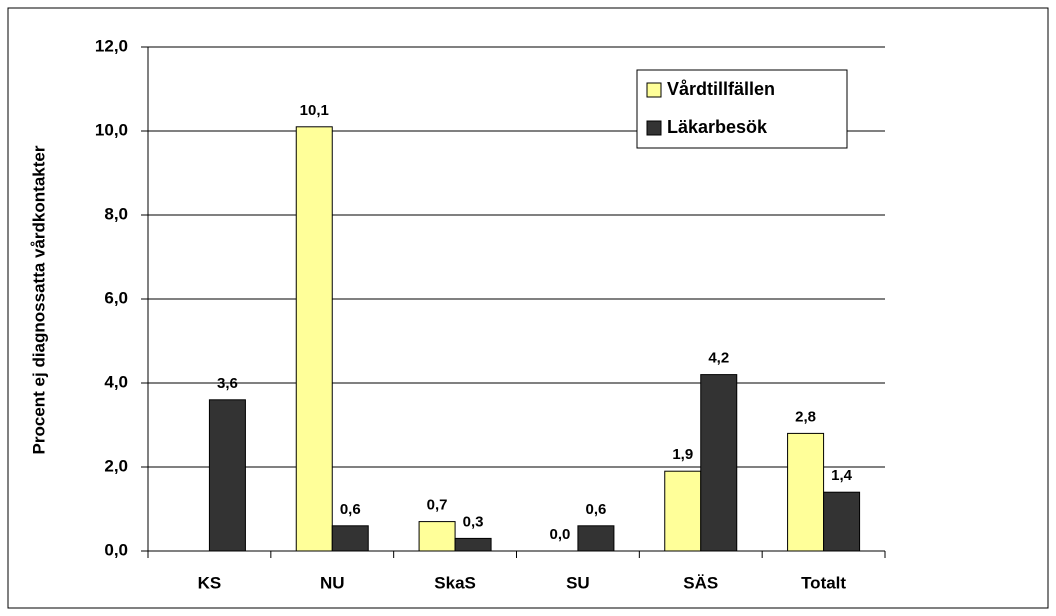 This screenshot has width=1056, height=616. What do you see at coordinates (116, 549) in the screenshot?
I see `y-tick-label: 0,0` at bounding box center [116, 549].